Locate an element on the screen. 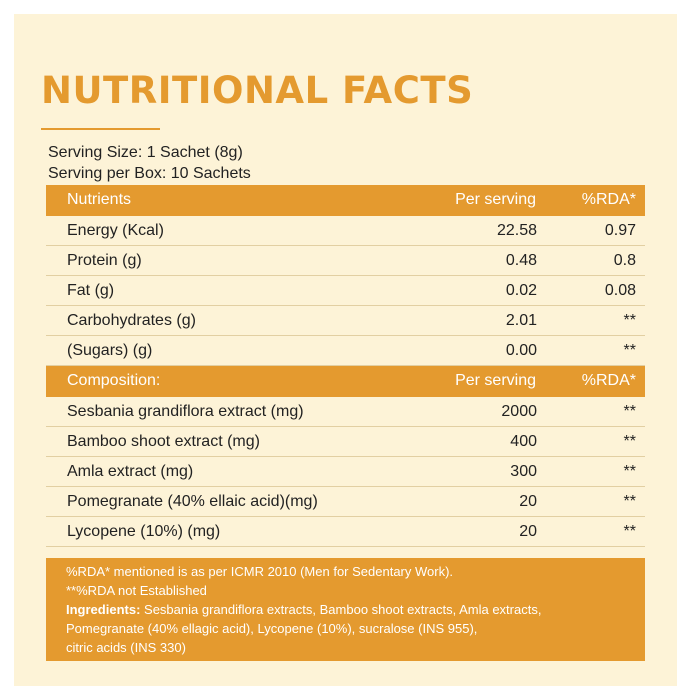 The height and width of the screenshot is (700, 690). per-serving-value: 22.58 is located at coordinates (516, 230).